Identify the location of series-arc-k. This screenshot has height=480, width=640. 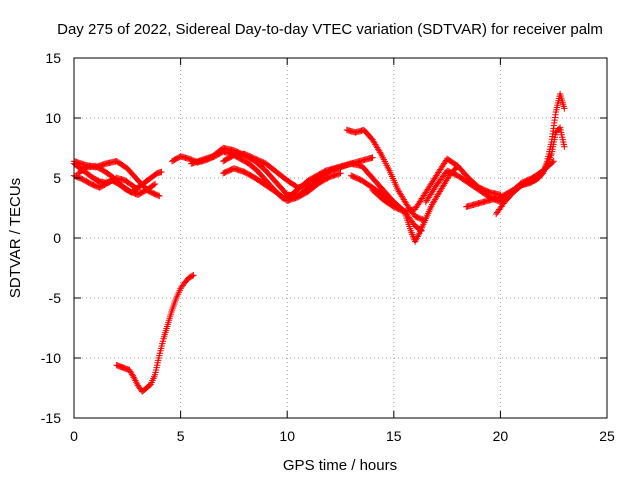
(404, 203).